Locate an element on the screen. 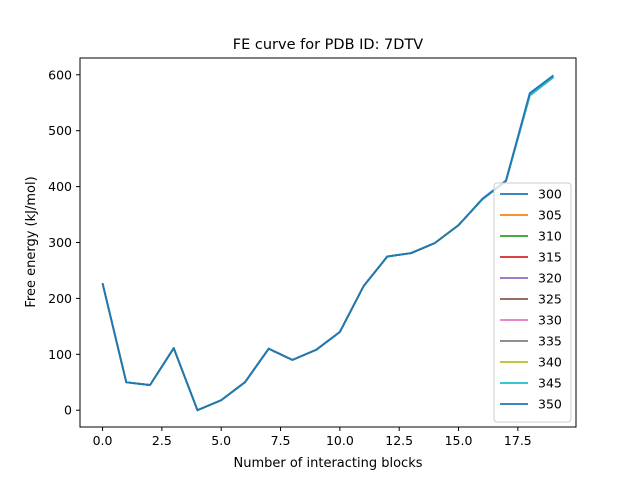  y-tick-label: 100 is located at coordinates (60, 354).